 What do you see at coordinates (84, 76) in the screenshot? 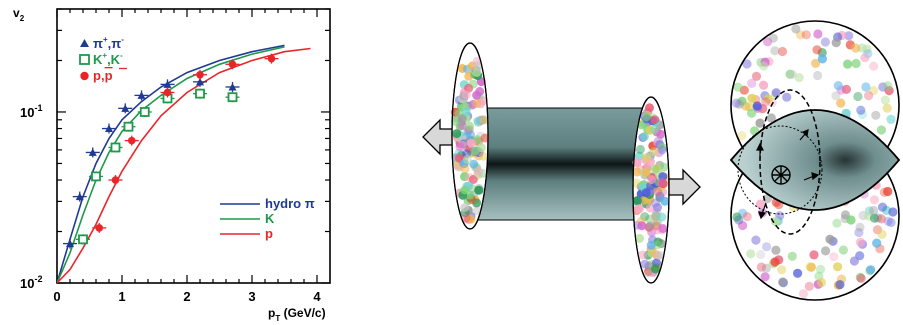
I see `filled-circle-icon` at bounding box center [84, 76].